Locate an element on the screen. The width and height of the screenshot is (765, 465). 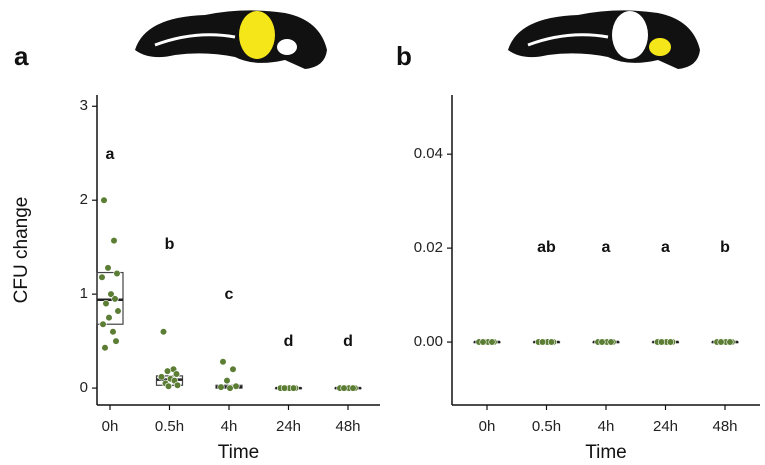
group-letter: c is located at coordinates (229, 294).